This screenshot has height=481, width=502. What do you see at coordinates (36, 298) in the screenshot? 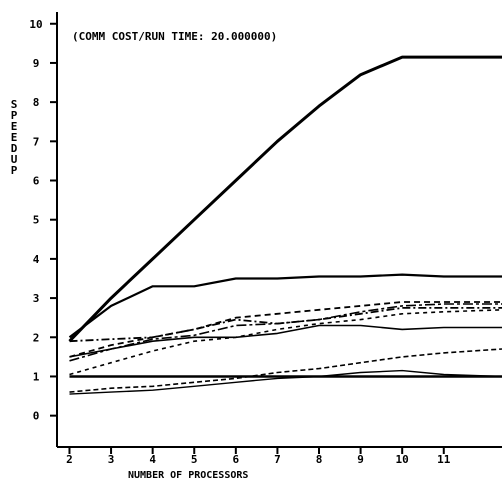
I see `y-tick-label: 3` at bounding box center [36, 298].